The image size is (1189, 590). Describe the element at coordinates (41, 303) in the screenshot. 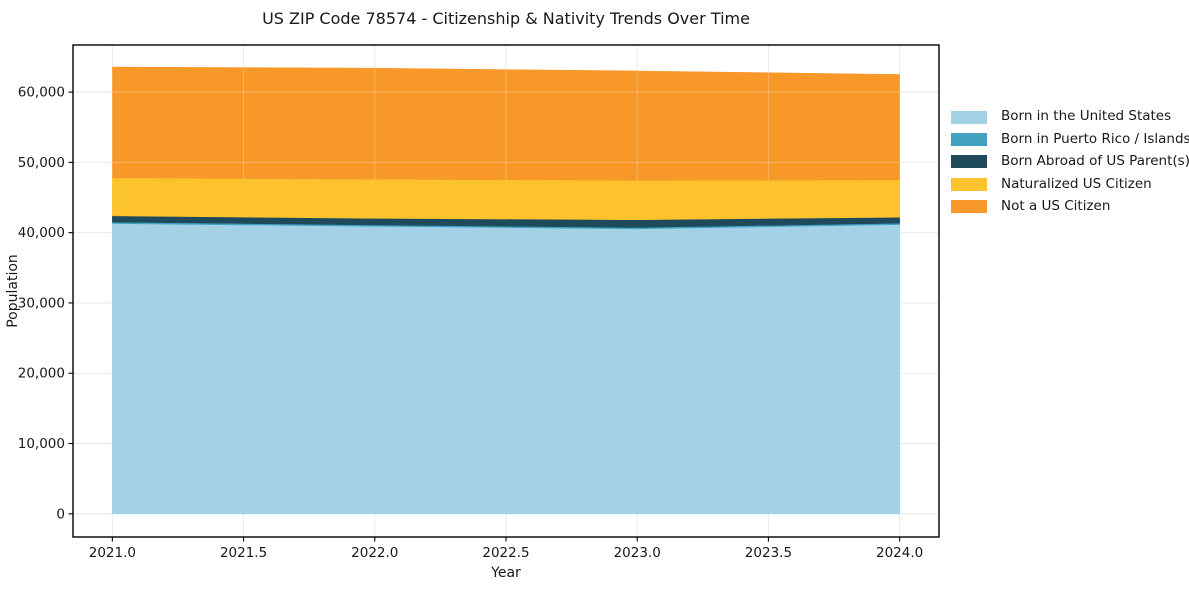

I see `y-tick-label: 30,000` at that location.